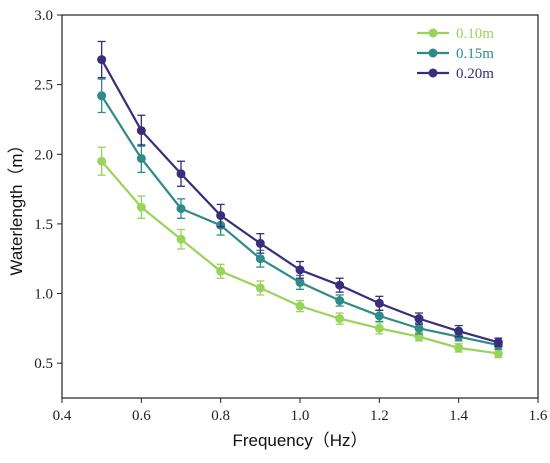  Describe the element at coordinates (43, 225) in the screenshot. I see `y-tick-label: 1.5` at that location.